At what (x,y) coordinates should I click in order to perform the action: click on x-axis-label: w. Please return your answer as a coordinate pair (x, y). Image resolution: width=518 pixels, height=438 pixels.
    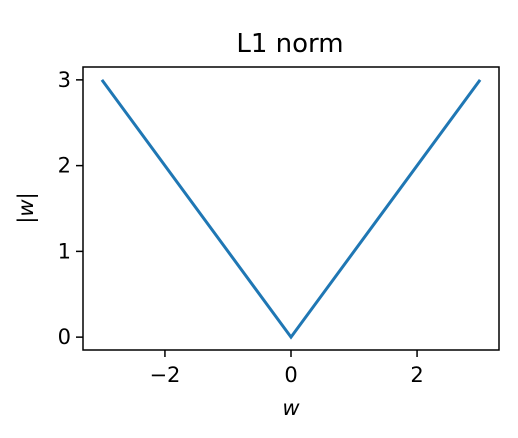
    Looking at the image, I should click on (291, 408).